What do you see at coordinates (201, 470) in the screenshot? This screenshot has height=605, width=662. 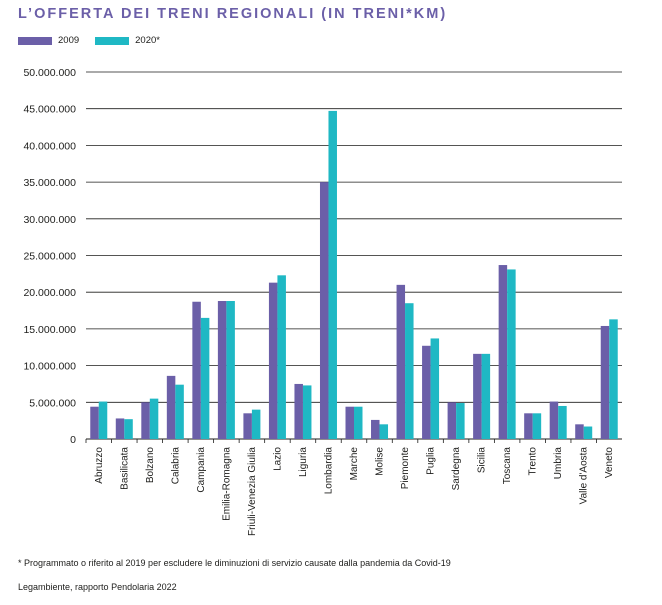 I see `x-tick-label: Campania` at bounding box center [201, 470].